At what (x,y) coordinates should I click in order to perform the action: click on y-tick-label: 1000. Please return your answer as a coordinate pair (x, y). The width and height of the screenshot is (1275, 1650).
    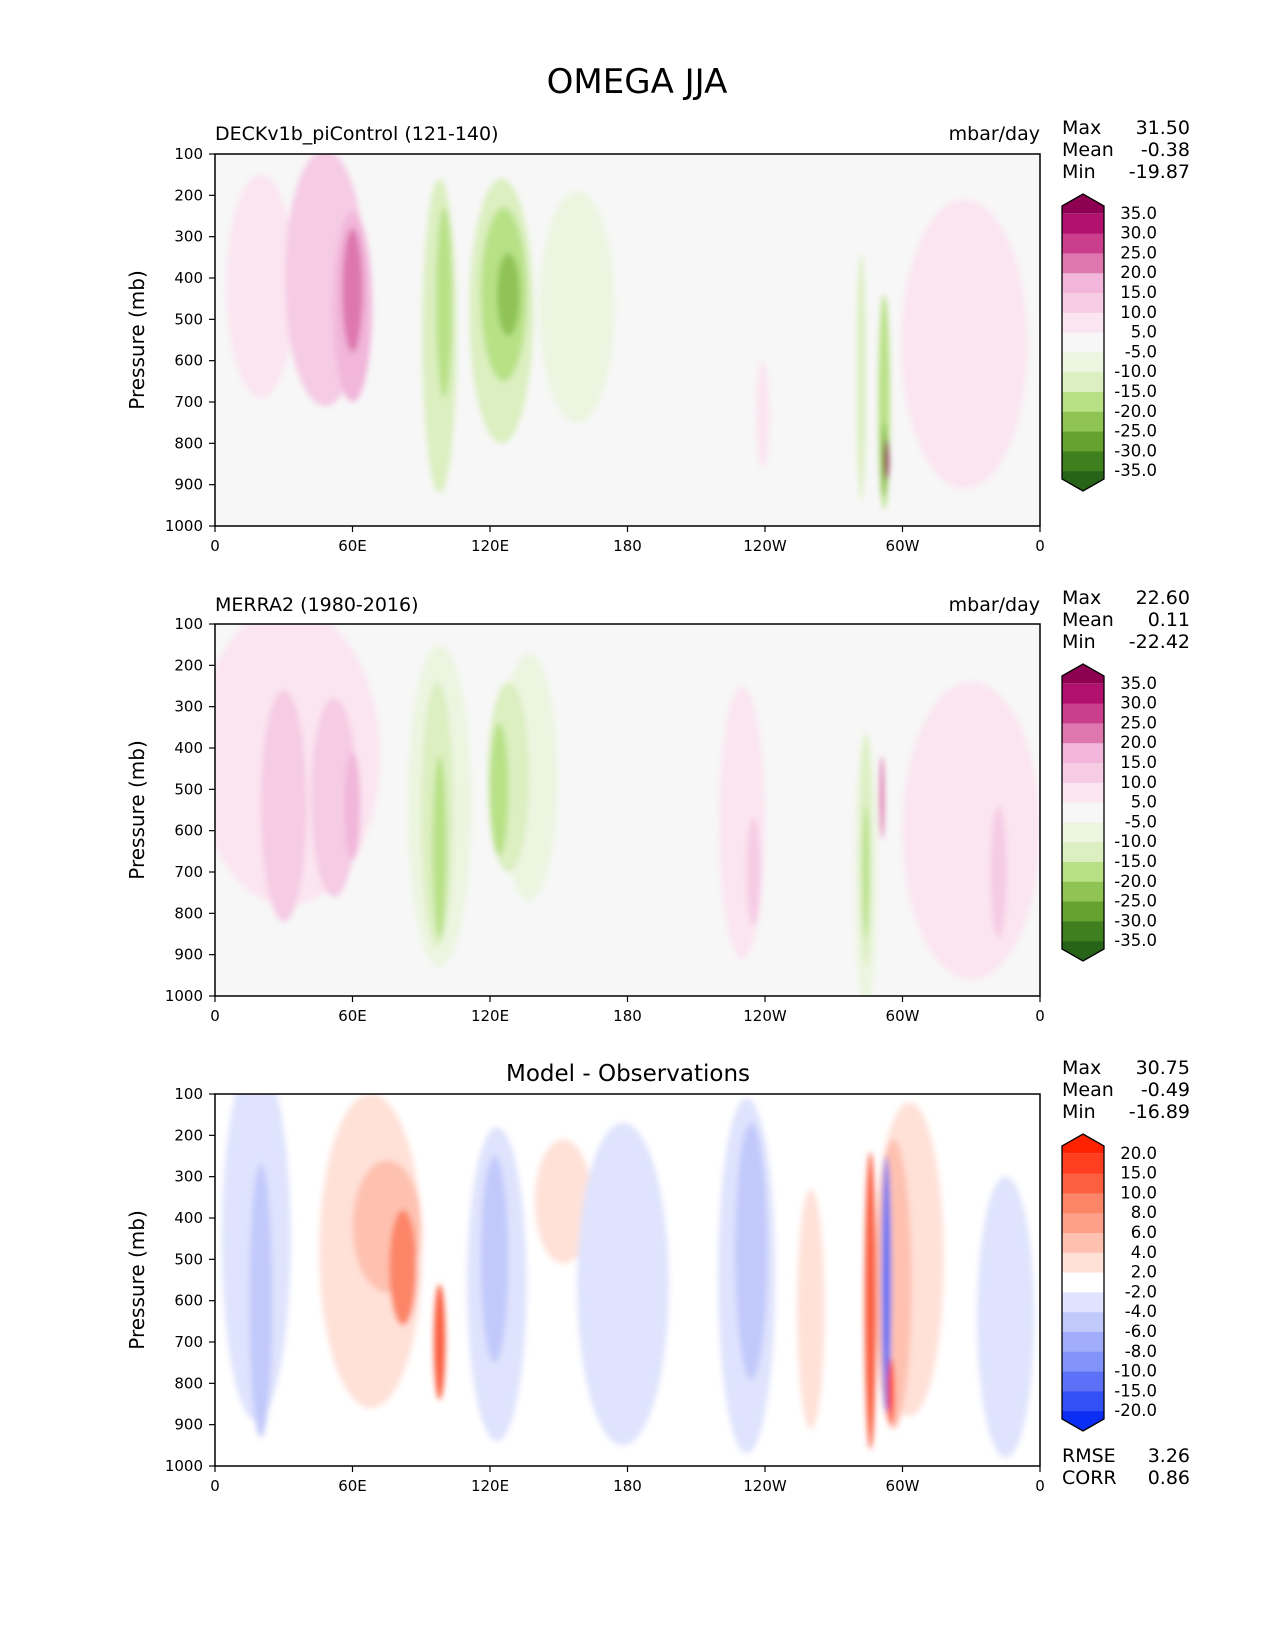
    Looking at the image, I should click on (184, 1466).